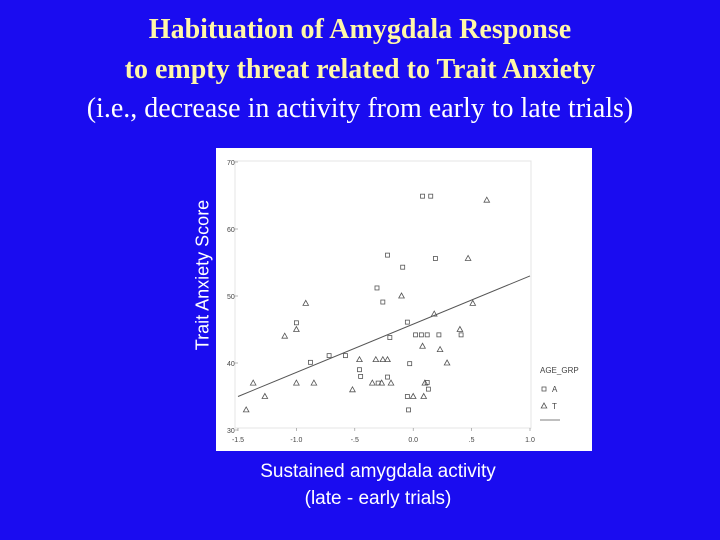 The height and width of the screenshot is (540, 720). I want to click on legend-entry: T, so click(554, 406).